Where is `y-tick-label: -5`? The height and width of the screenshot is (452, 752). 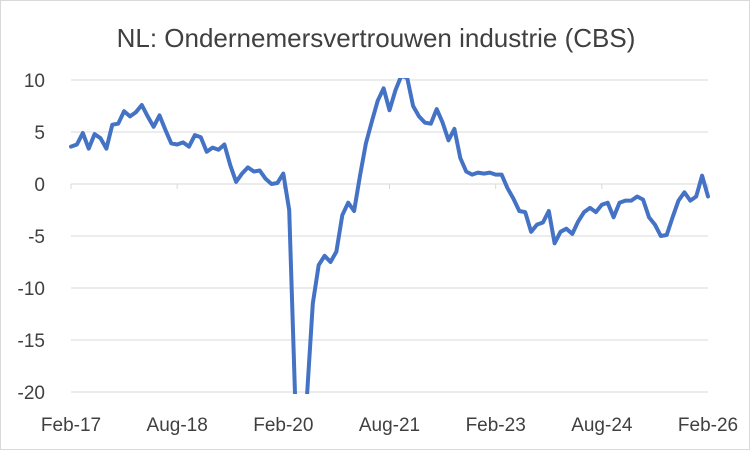 y-tick-label: -5 is located at coordinates (36, 237).